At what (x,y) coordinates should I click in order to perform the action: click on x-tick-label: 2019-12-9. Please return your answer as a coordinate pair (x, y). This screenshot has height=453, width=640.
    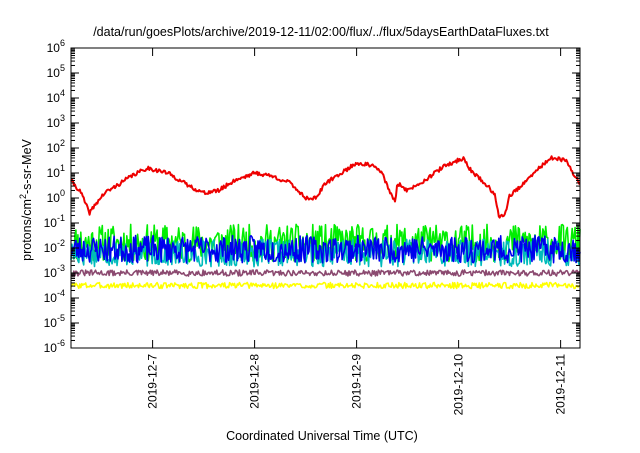
    Looking at the image, I should click on (357, 381).